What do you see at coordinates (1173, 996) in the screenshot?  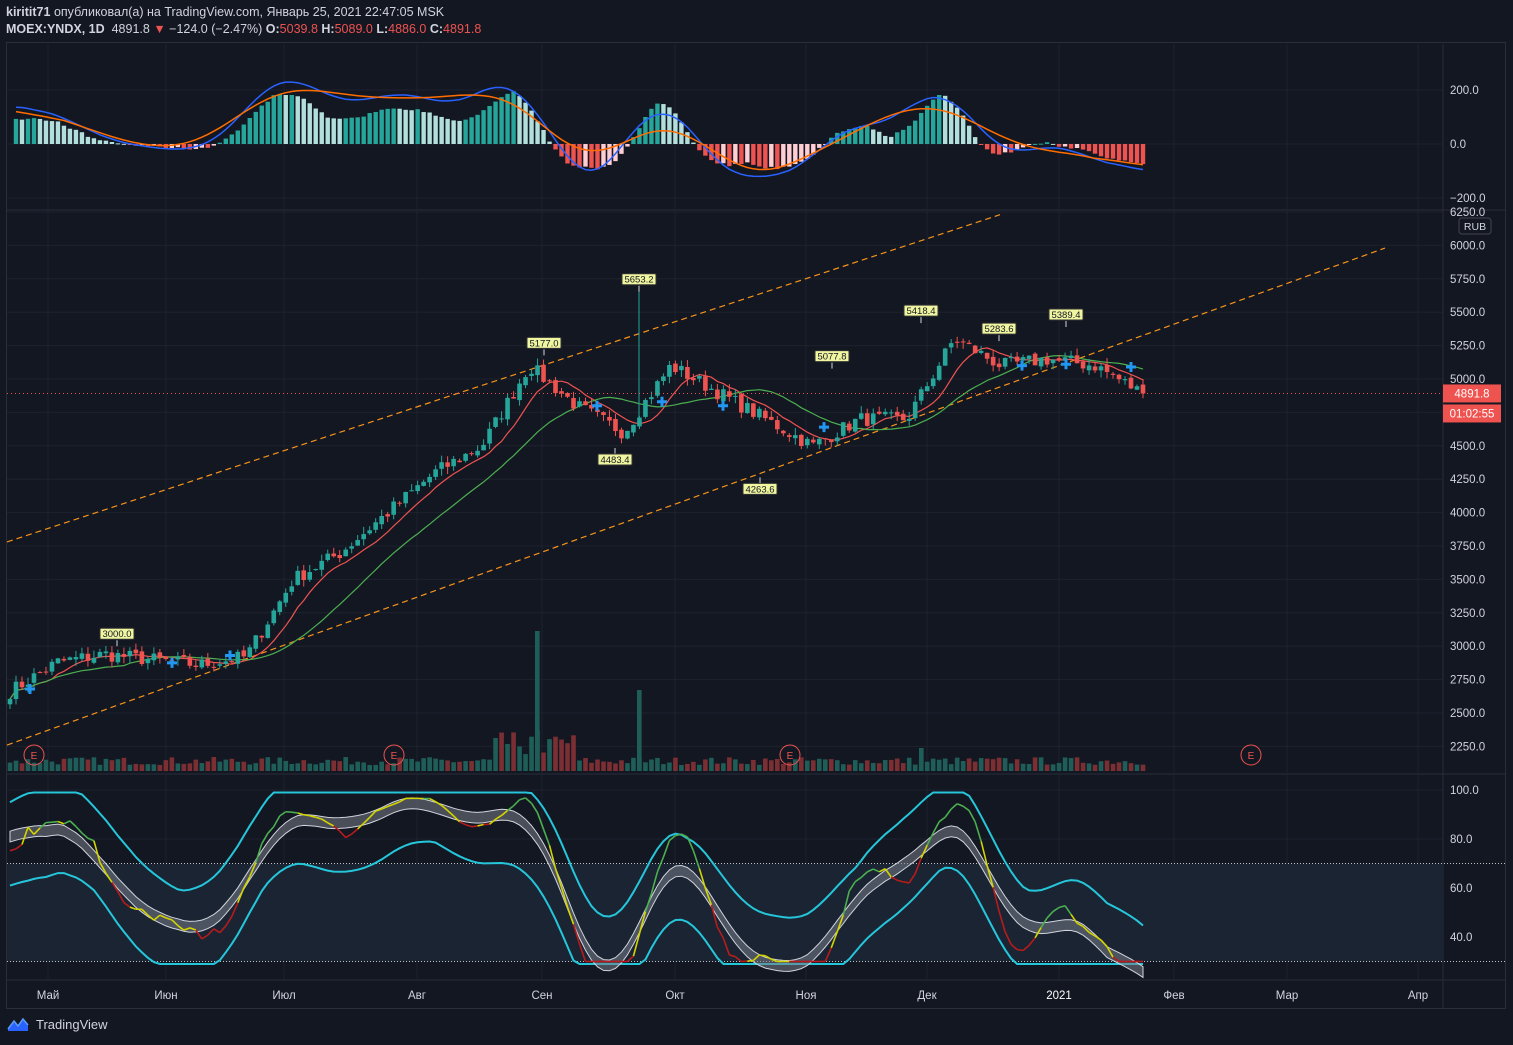 I see `time-axis-label: Фев` at bounding box center [1173, 996].